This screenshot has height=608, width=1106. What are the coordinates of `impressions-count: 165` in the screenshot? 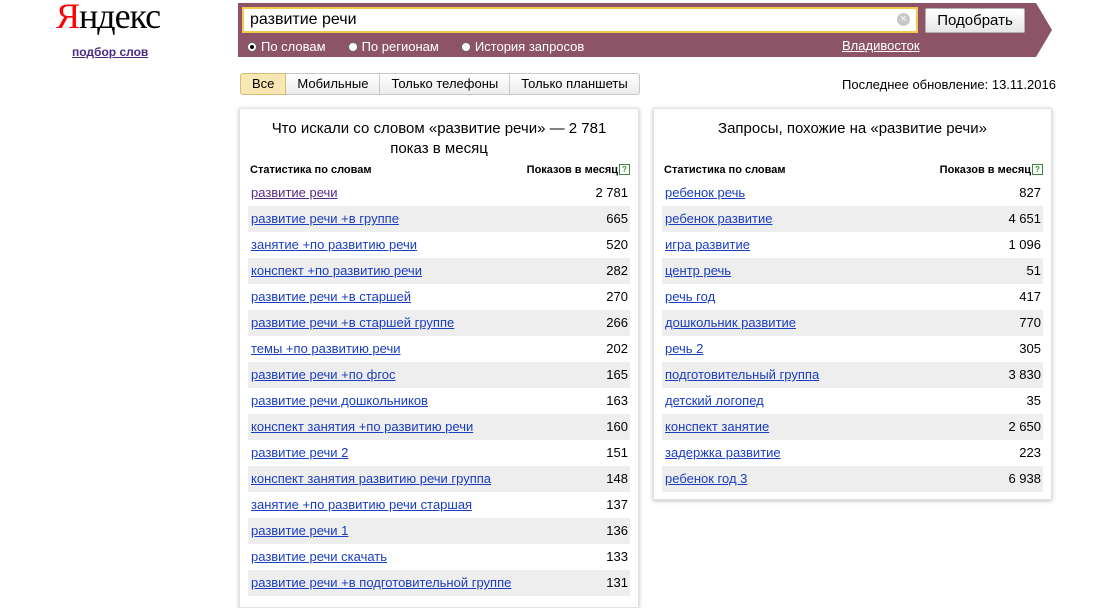 It's located at (617, 374).